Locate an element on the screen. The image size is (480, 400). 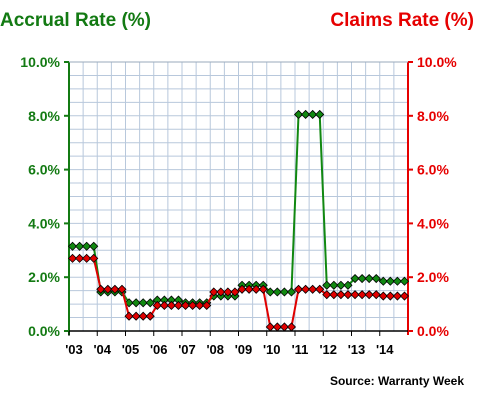
accrual-rate-axis-title: Accrual Rate (%) is located at coordinates (75, 20).